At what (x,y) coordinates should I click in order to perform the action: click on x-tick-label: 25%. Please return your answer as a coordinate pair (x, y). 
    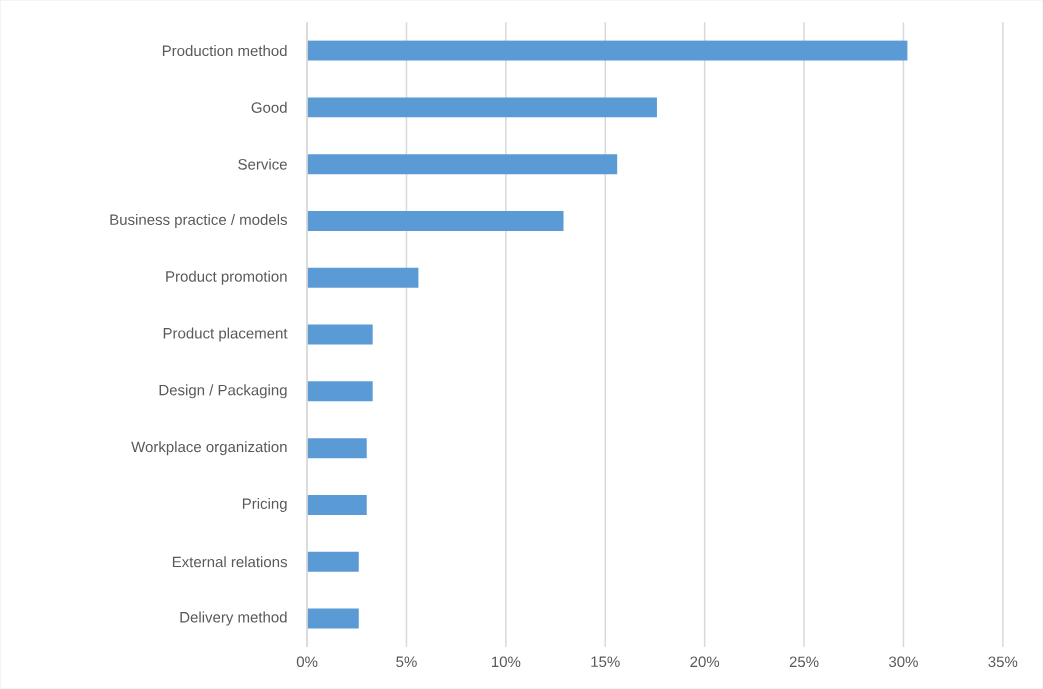
    Looking at the image, I should click on (804, 662).